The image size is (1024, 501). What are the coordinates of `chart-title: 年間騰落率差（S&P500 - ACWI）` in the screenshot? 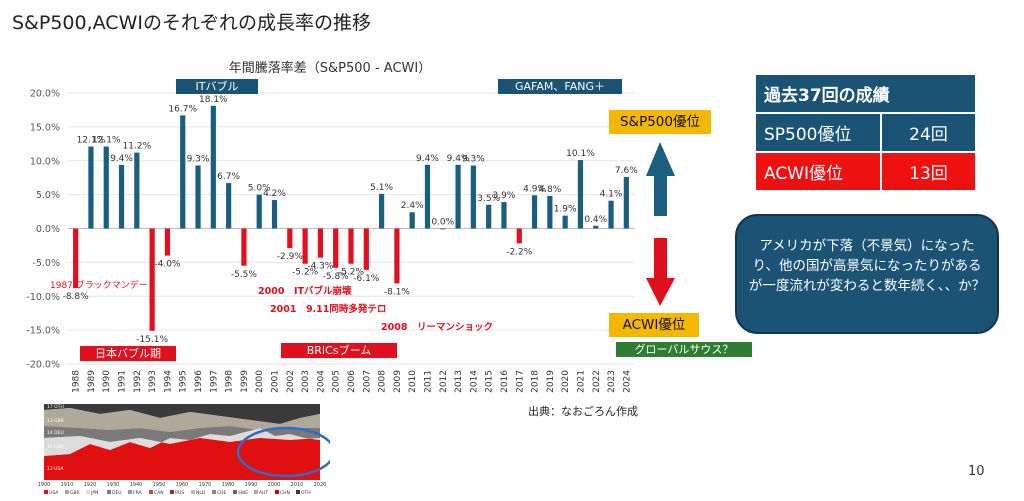 It's located at (330, 68).